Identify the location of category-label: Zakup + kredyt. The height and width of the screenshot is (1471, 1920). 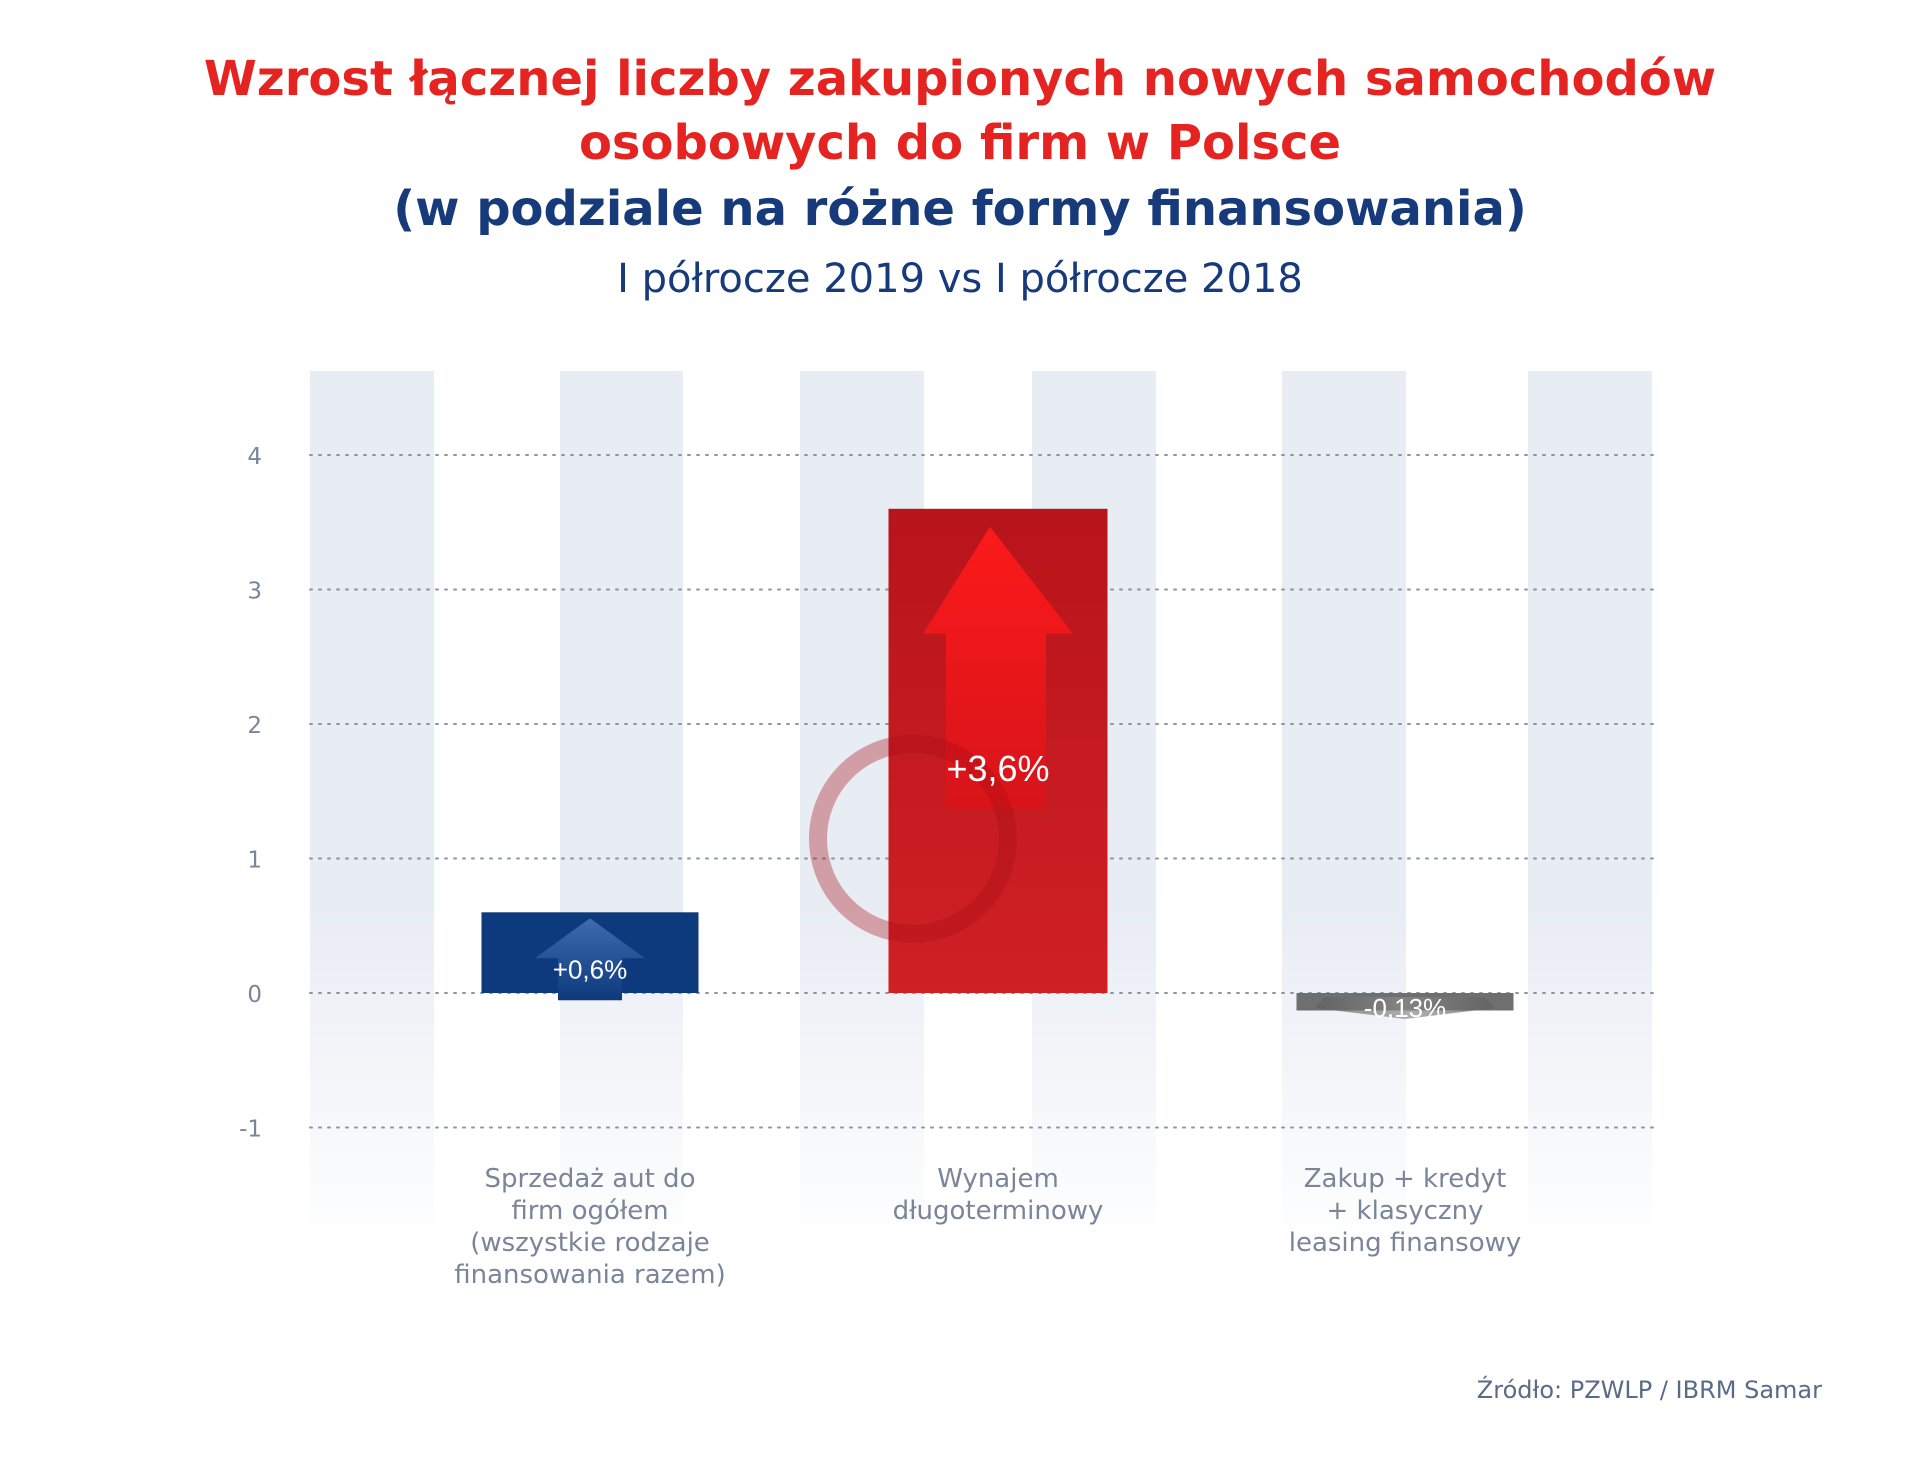
(1405, 1179).